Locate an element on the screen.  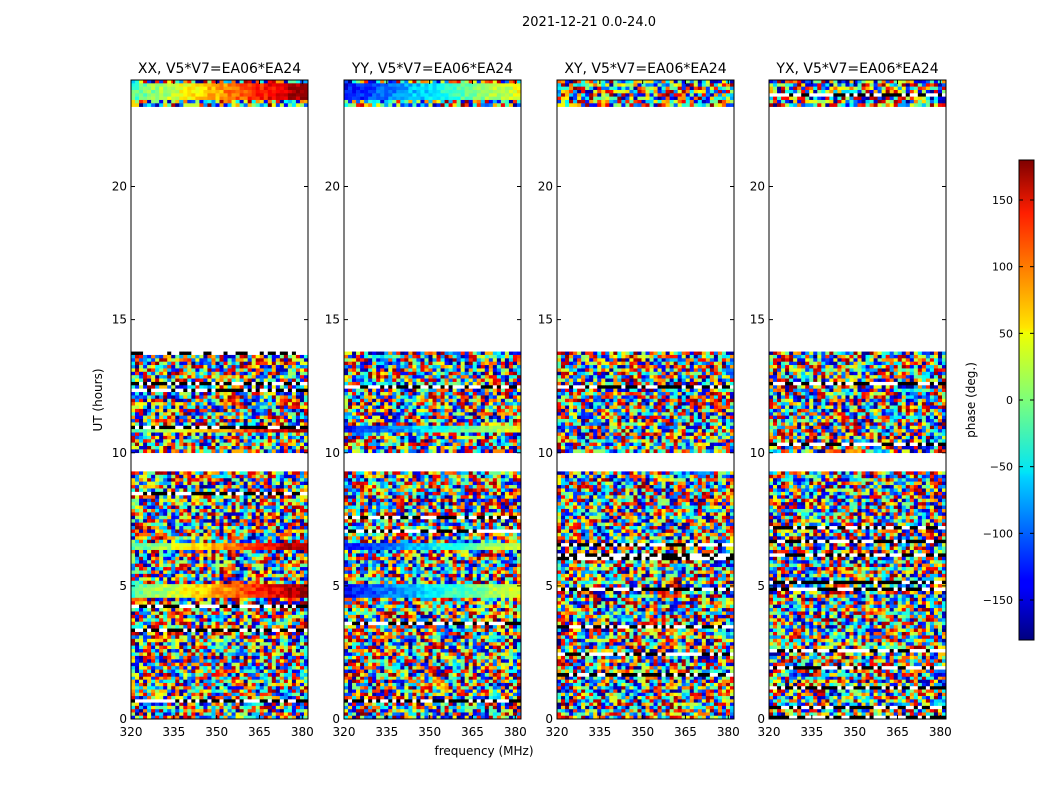
colorbar: −150 −100 −50 0 50 100 150 phase (deg.) is located at coordinates (999, 400).